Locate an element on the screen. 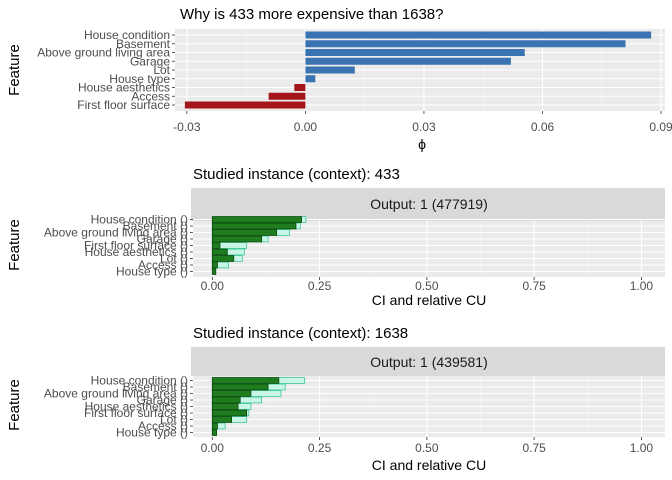 The image size is (672, 480). y-tick-label: Access is located at coordinates (150, 96).